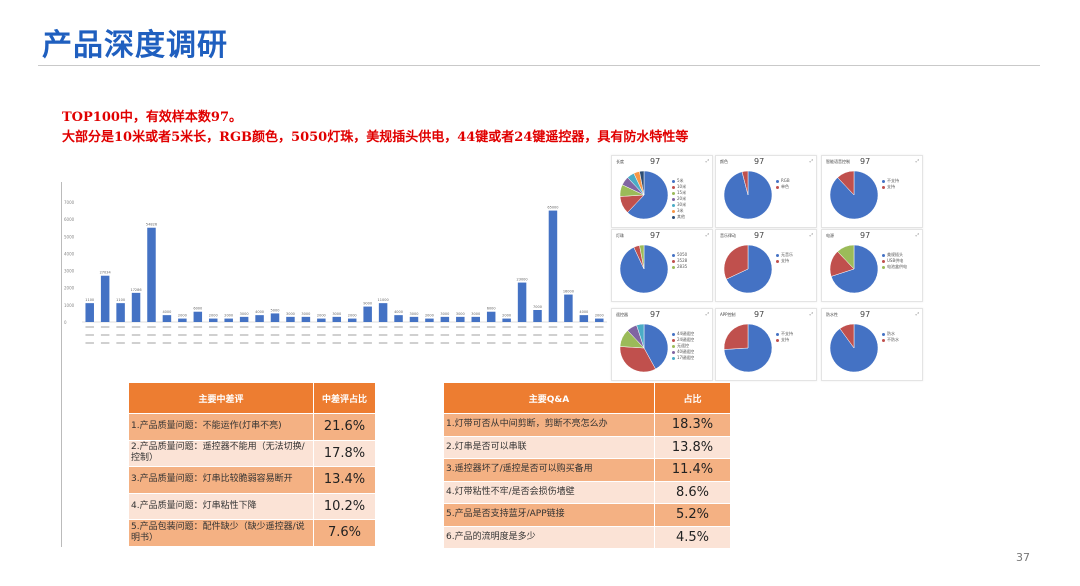  What do you see at coordinates (692, 492) in the screenshot?
I see `row-percentage: 8.6%` at bounding box center [692, 492].